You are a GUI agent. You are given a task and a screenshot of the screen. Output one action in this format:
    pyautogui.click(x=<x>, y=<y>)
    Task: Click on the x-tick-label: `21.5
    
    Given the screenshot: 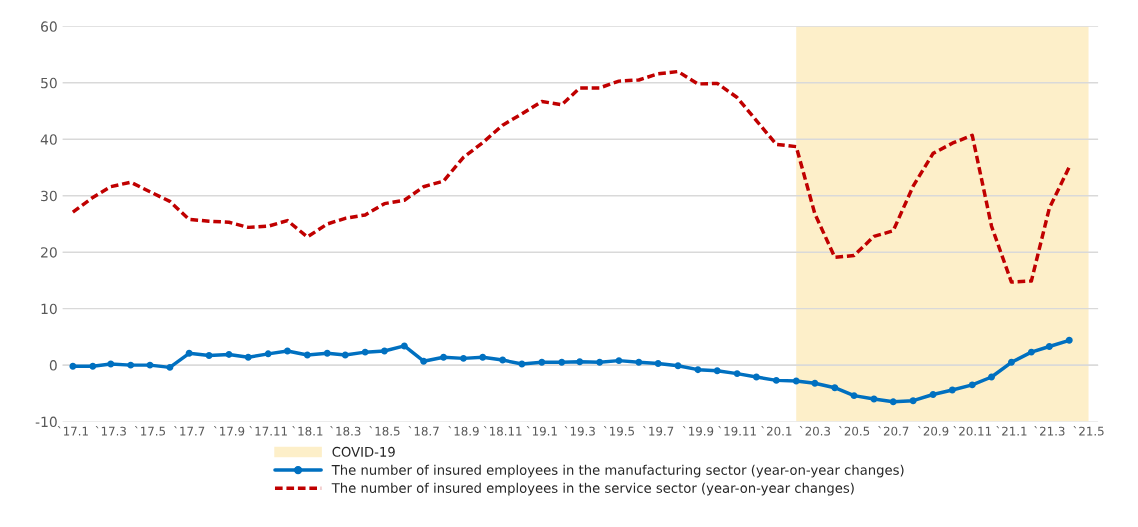 What is the action you would take?
    pyautogui.click(x=1088, y=430)
    